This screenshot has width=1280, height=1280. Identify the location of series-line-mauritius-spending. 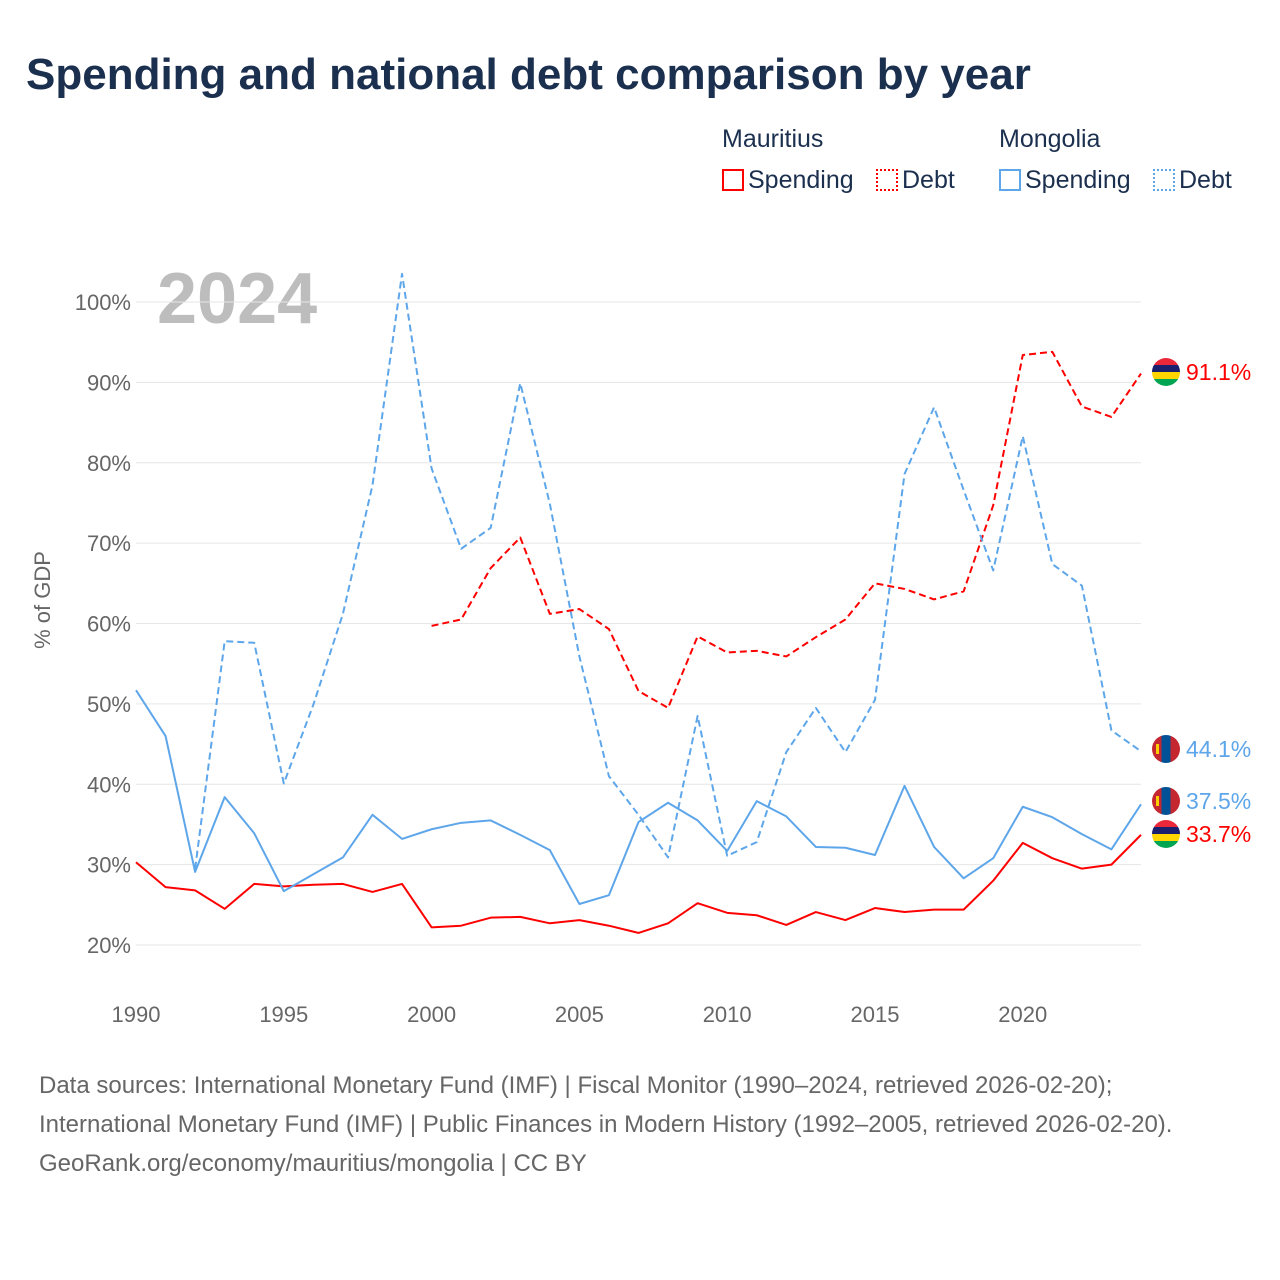
(638, 884).